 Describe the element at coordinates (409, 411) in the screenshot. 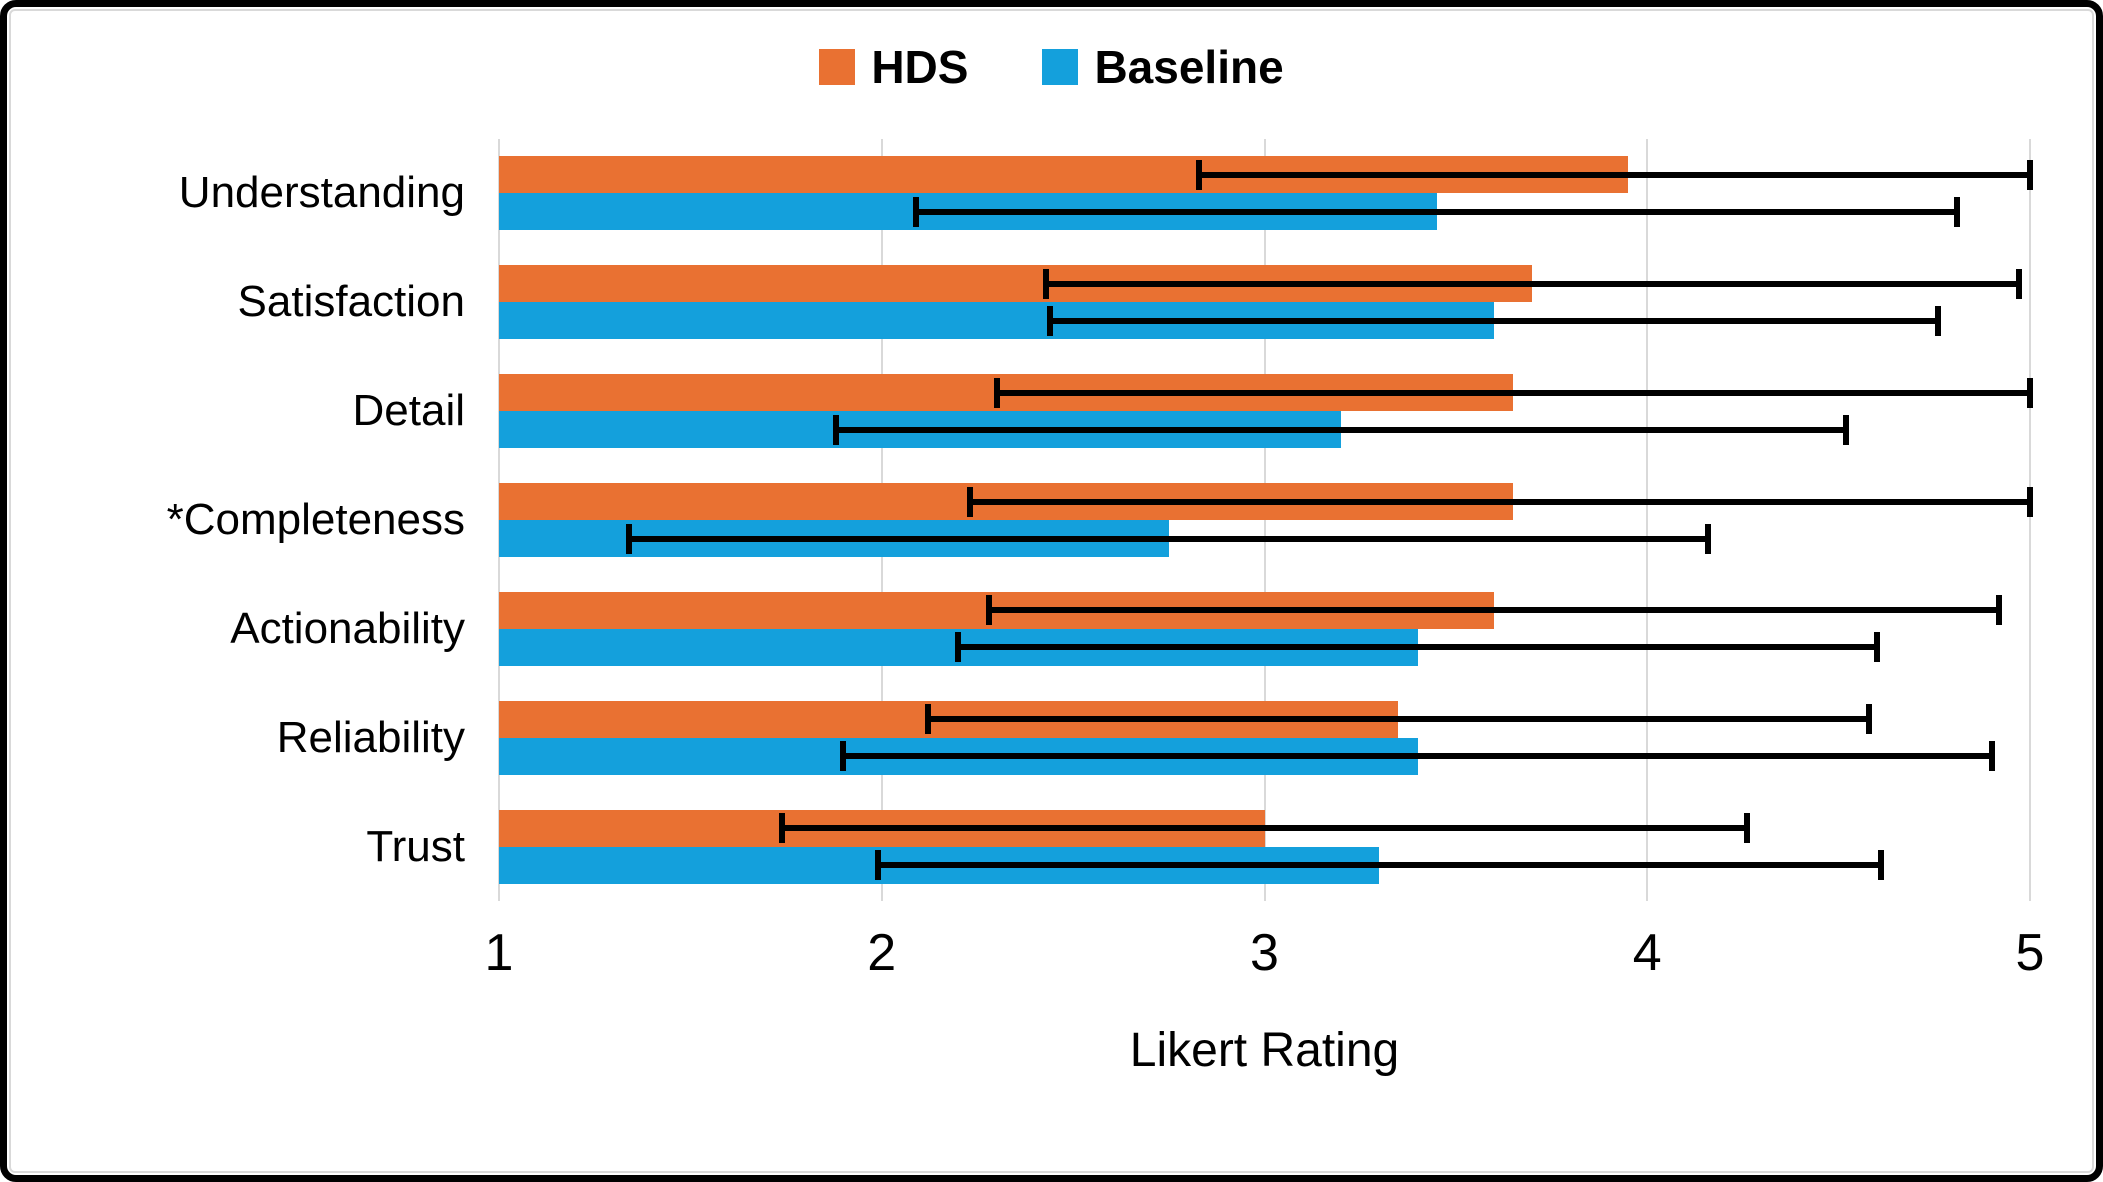

I see `category-label: Detail` at that location.